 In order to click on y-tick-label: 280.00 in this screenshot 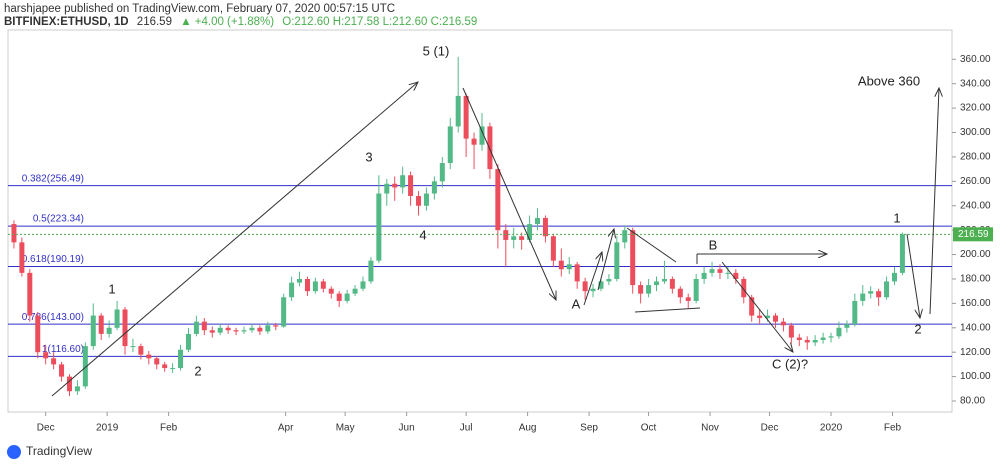, I will do `click(975, 157)`.